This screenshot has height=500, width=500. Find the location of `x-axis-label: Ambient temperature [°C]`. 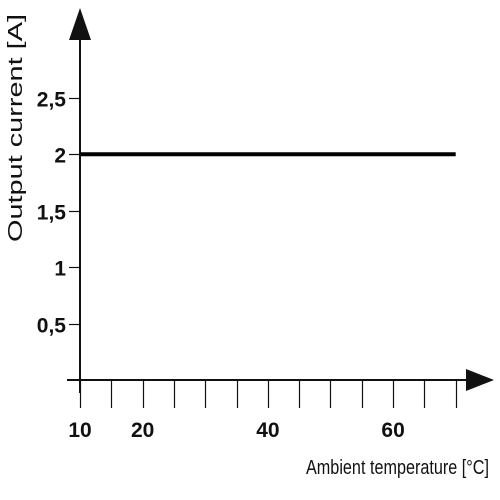

x-axis-label: Ambient temperature [°C] is located at coordinates (397, 468).